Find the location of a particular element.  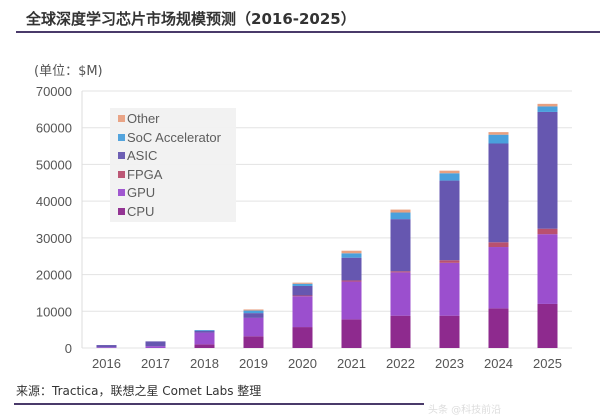

bar-soc-accelerator-2020 is located at coordinates (302, 284).